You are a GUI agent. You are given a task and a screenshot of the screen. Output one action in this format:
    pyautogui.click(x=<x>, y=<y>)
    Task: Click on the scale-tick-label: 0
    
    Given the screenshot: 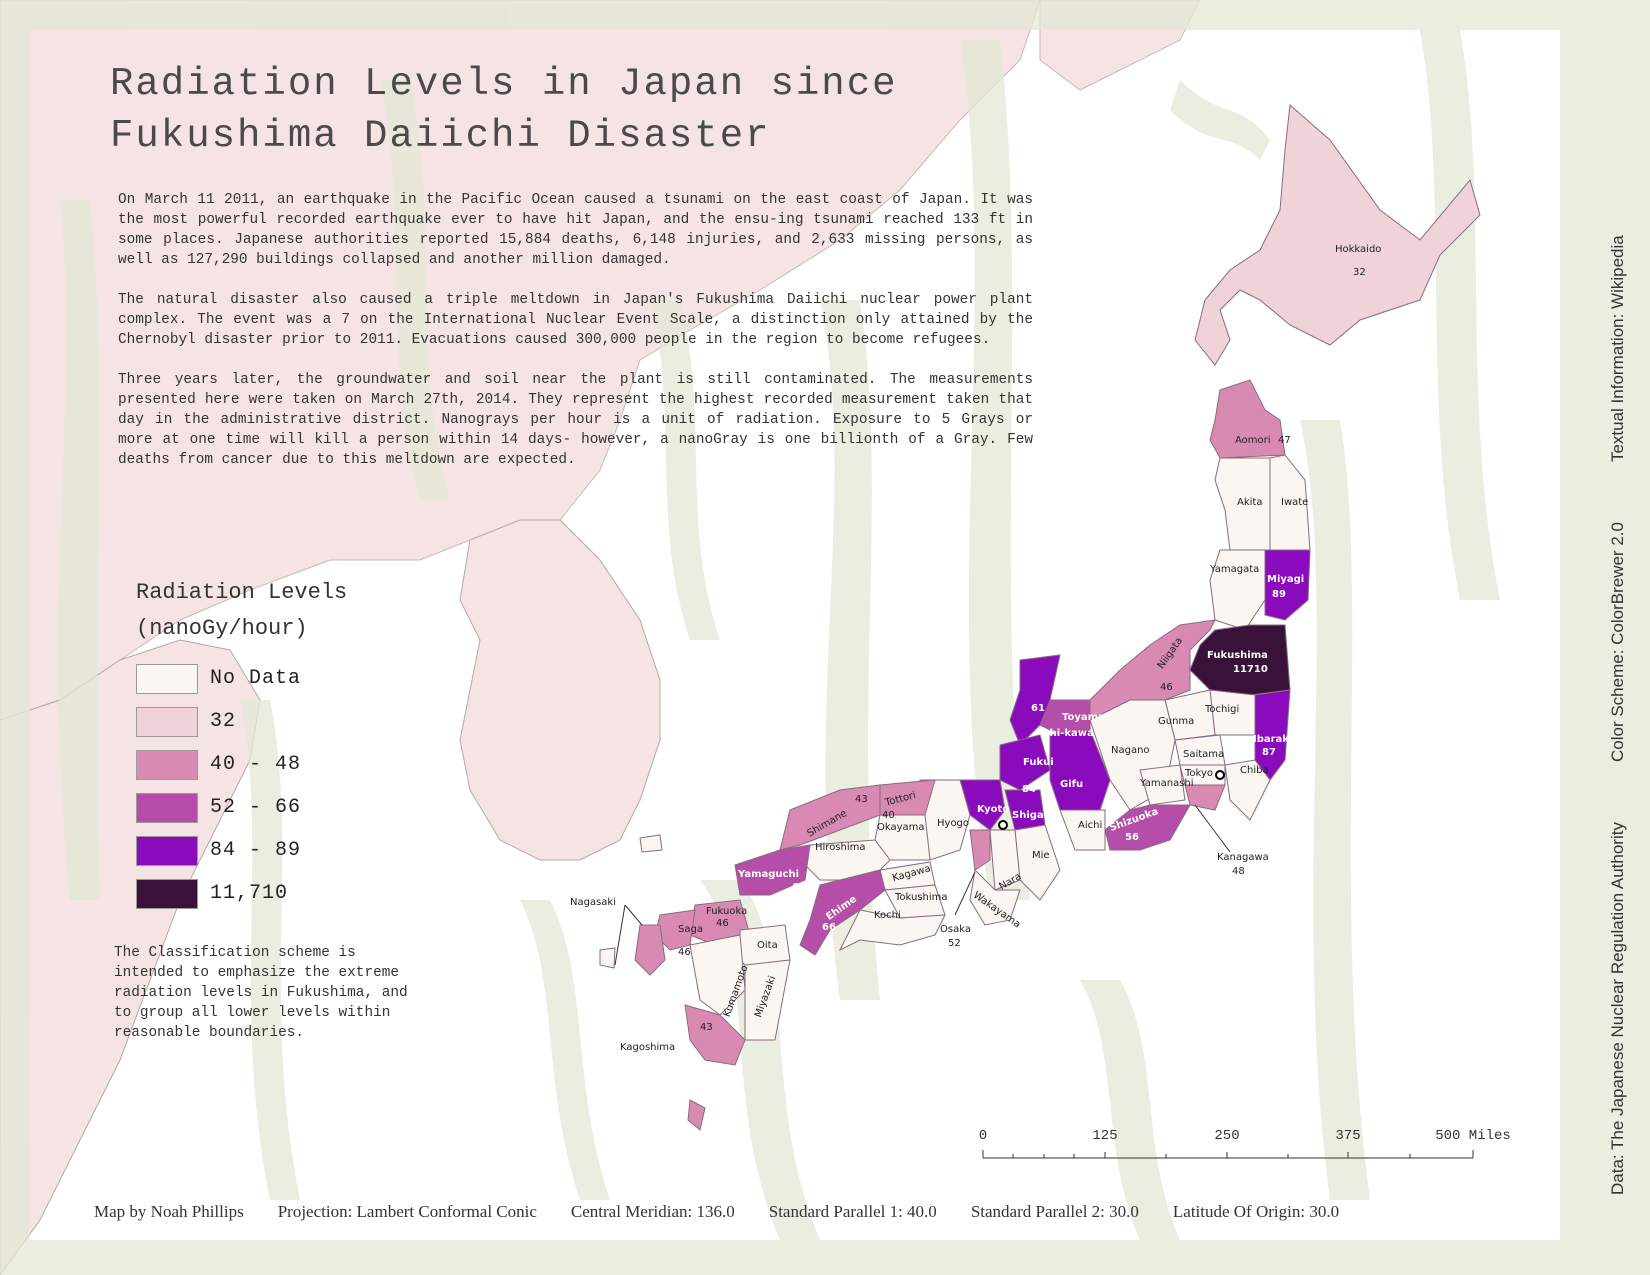 What is the action you would take?
    pyautogui.click(x=983, y=1136)
    